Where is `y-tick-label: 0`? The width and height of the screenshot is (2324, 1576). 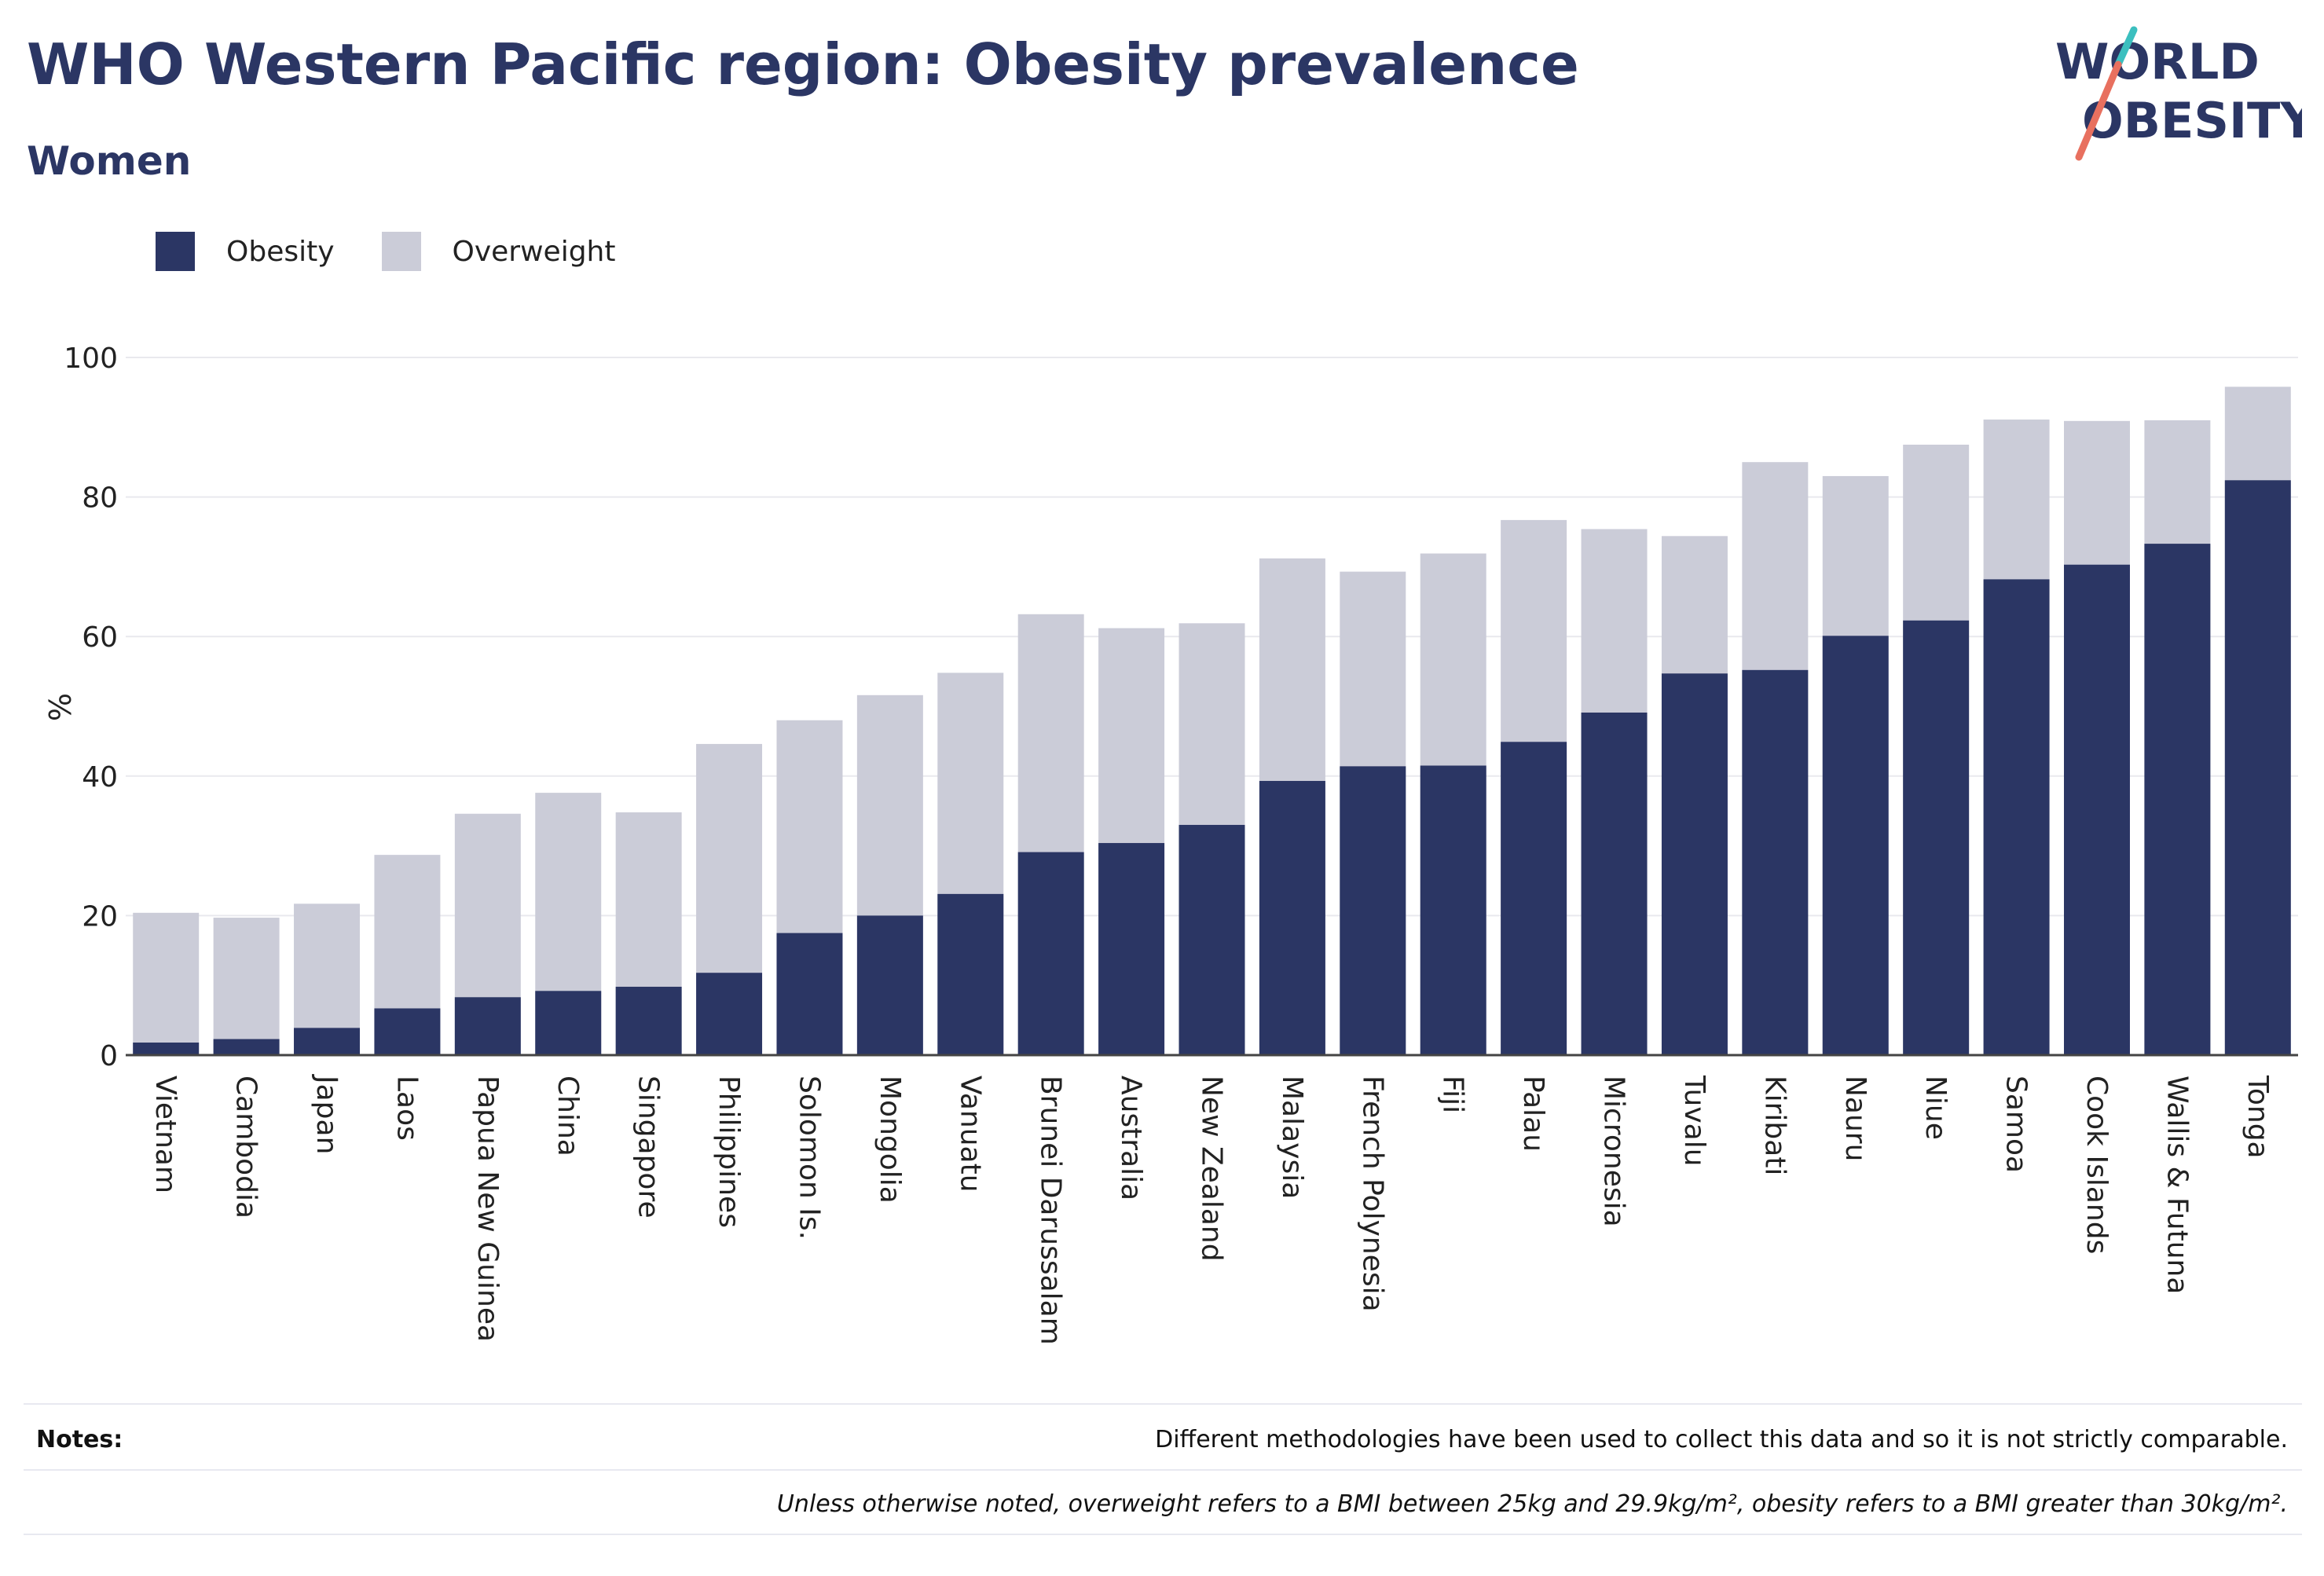 y-tick-label: 0 is located at coordinates (109, 1056).